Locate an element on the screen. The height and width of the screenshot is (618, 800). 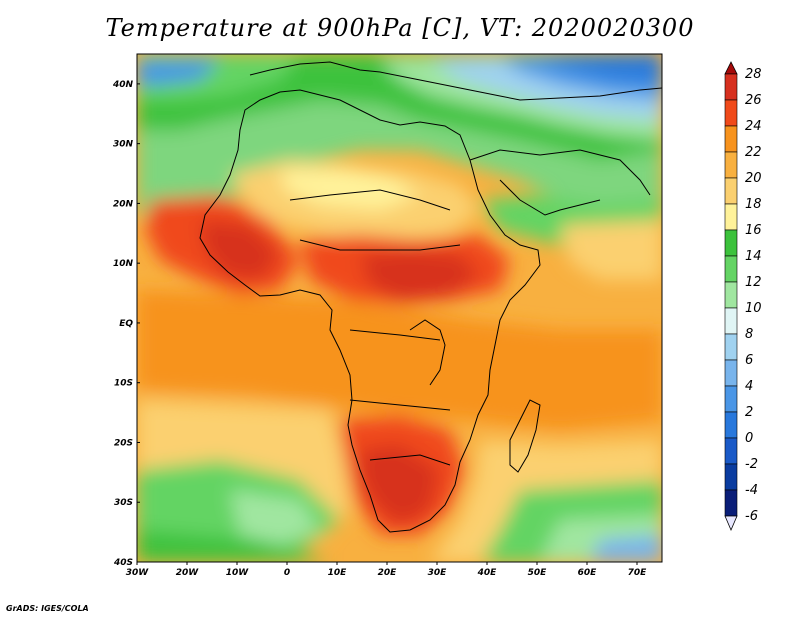
colorbar-label: 10 is located at coordinates (753, 308).